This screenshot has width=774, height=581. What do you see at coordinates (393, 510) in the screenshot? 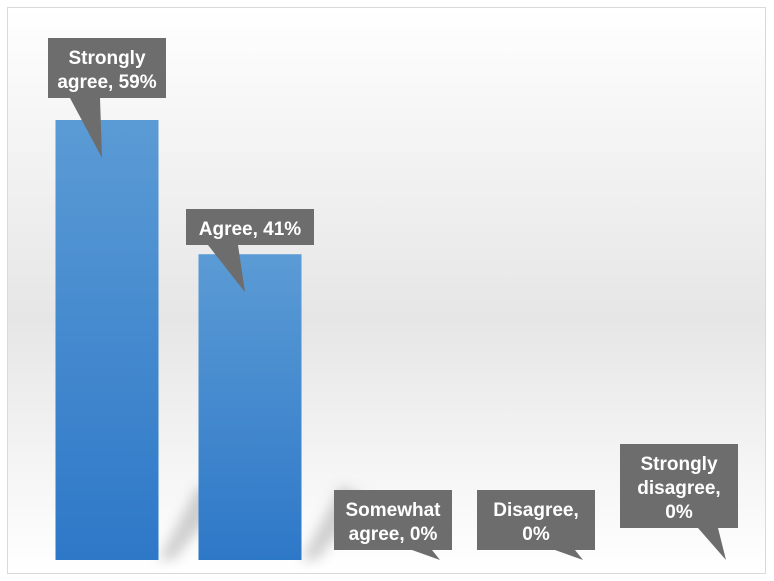
I see `data-label-text: Somewhat` at bounding box center [393, 510].